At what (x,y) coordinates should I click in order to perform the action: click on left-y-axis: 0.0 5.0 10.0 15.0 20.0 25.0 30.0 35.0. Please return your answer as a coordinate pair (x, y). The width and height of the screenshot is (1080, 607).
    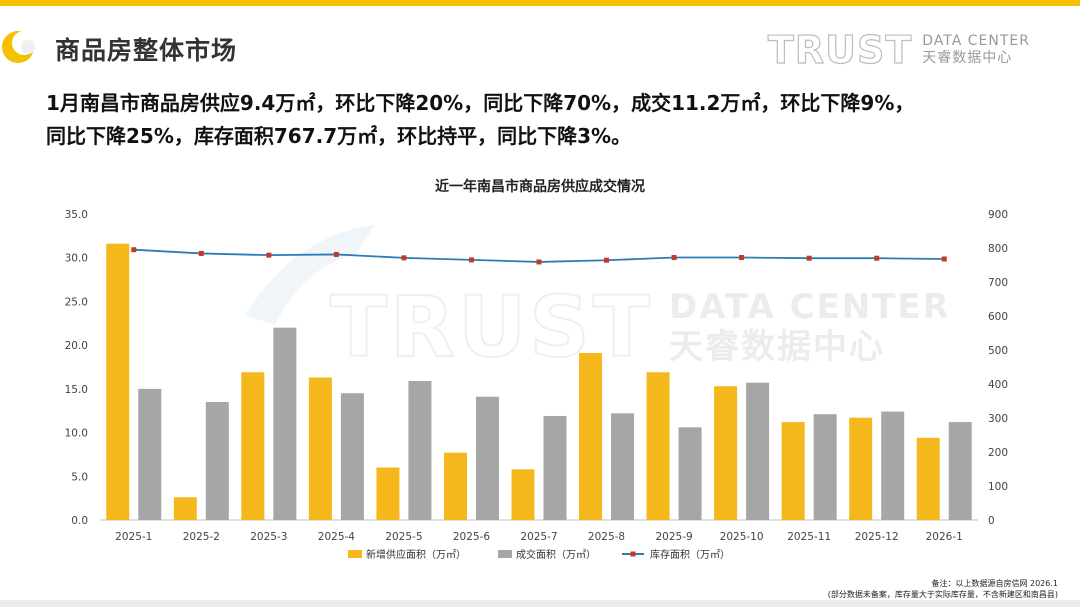
    Looking at the image, I should click on (76, 368).